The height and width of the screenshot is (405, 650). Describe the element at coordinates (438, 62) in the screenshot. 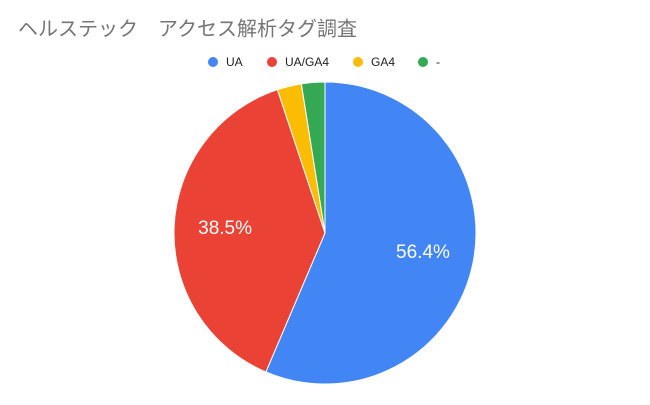

I see `legend-label: -` at that location.